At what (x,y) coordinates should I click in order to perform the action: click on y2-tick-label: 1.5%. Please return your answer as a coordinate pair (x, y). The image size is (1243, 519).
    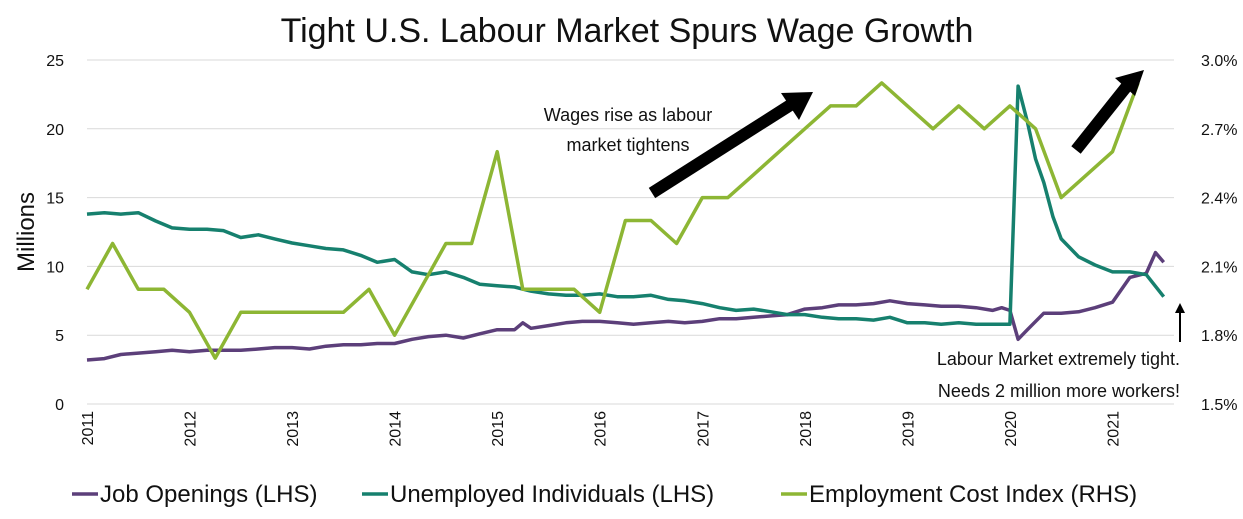
    Looking at the image, I should click on (1219, 405).